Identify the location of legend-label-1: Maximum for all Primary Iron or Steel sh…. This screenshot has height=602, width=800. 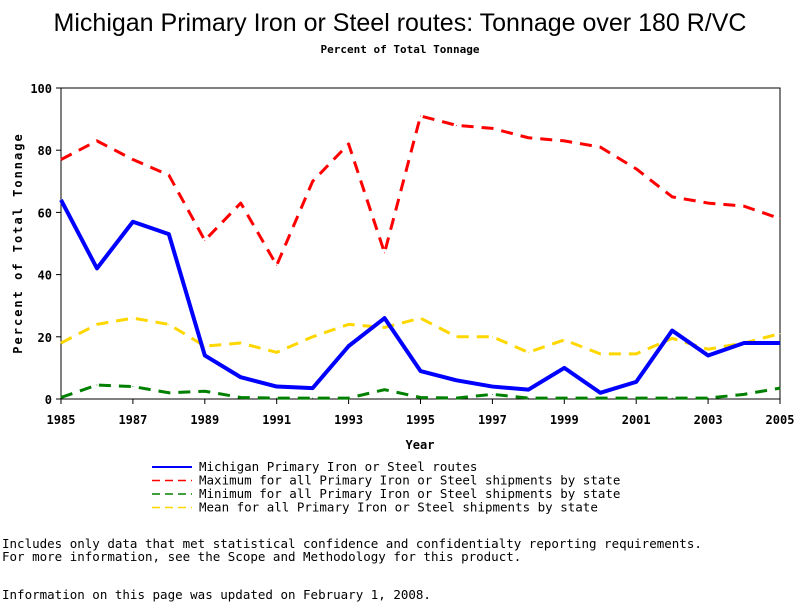
(409, 480).